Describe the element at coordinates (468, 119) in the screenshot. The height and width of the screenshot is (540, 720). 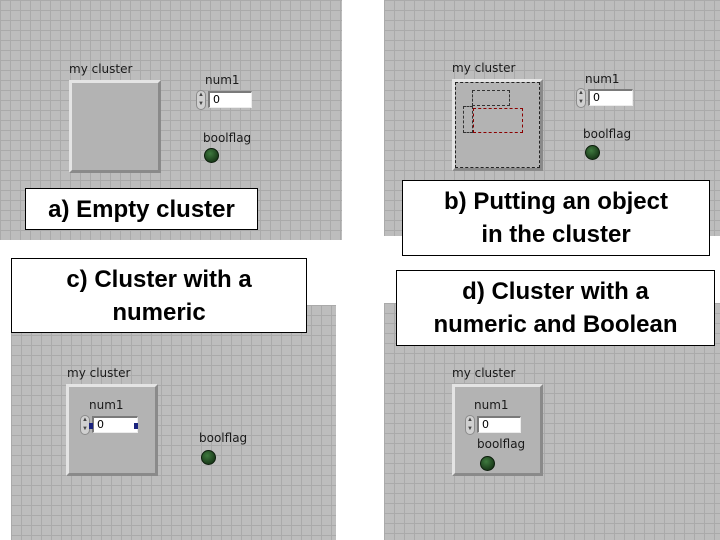
I see `drag-outline-control` at that location.